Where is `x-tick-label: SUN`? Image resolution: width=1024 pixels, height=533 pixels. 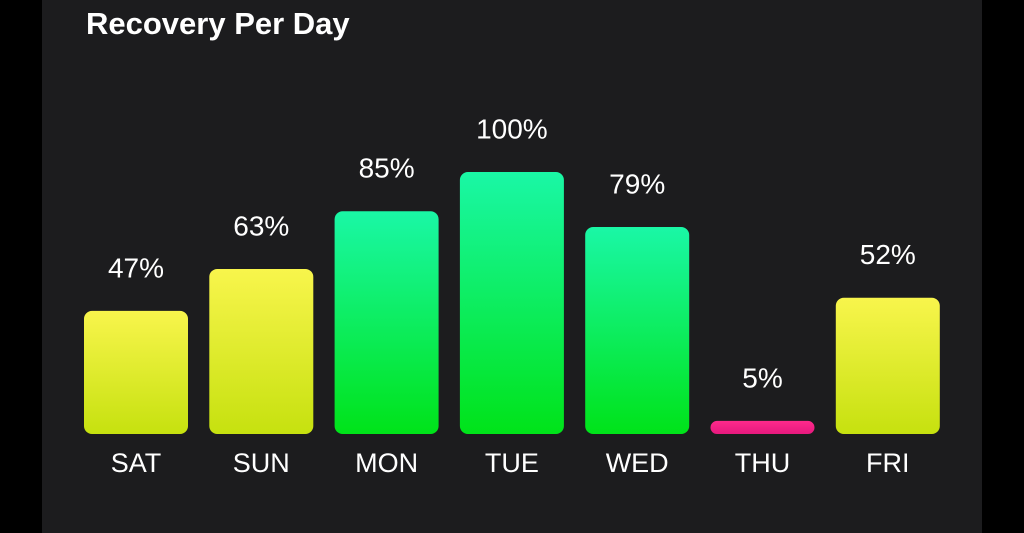 x-tick-label: SUN is located at coordinates (261, 463).